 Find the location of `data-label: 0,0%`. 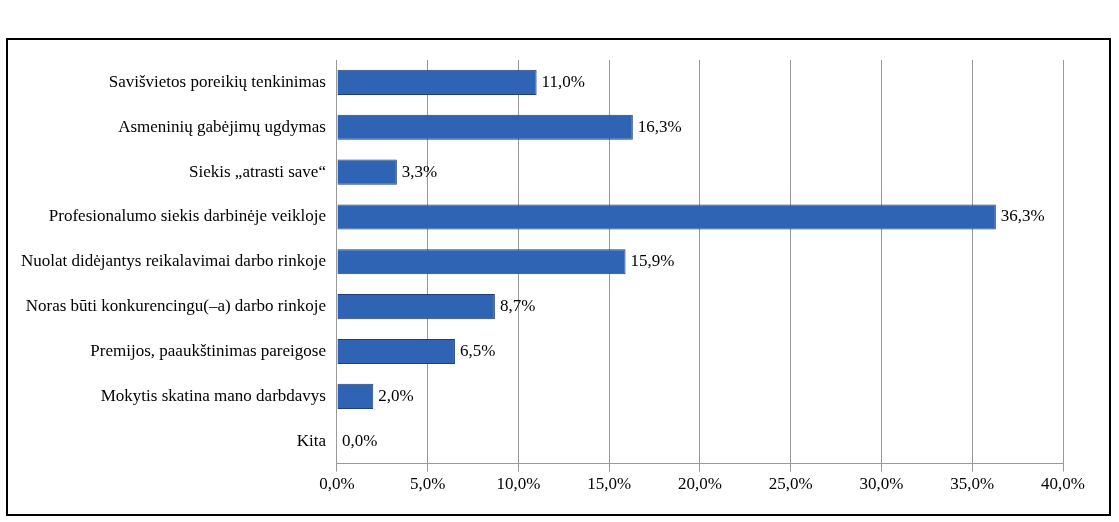

data-label: 0,0% is located at coordinates (359, 440).